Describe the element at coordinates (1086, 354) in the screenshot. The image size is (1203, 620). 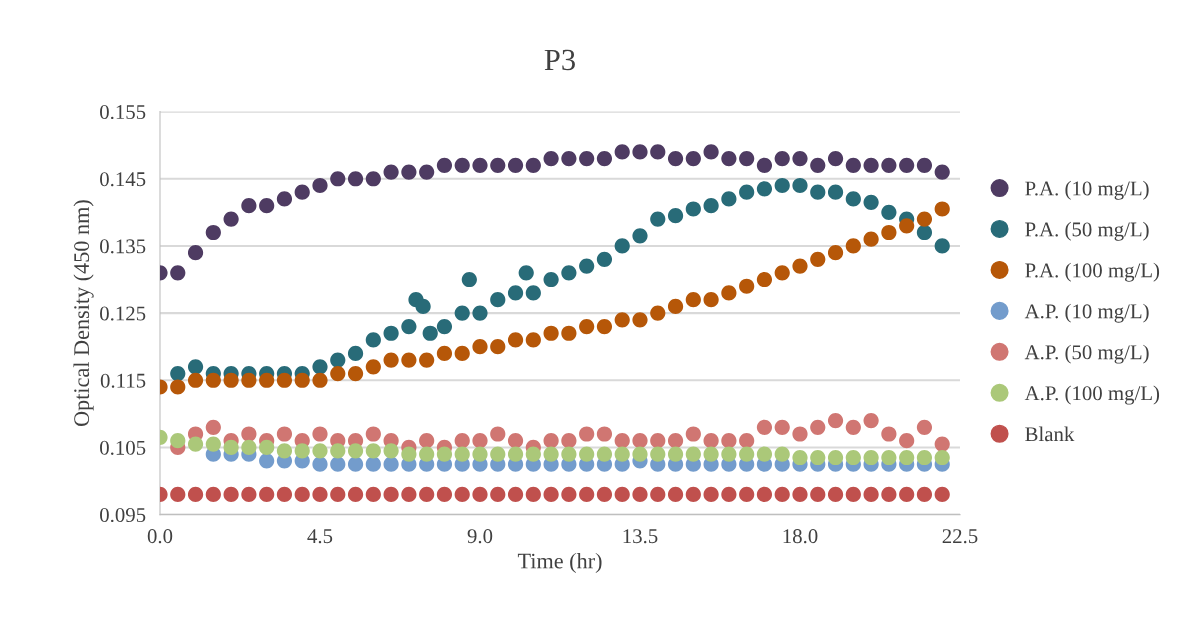
I see `legend-label: A.P. (50 mg/L)` at that location.